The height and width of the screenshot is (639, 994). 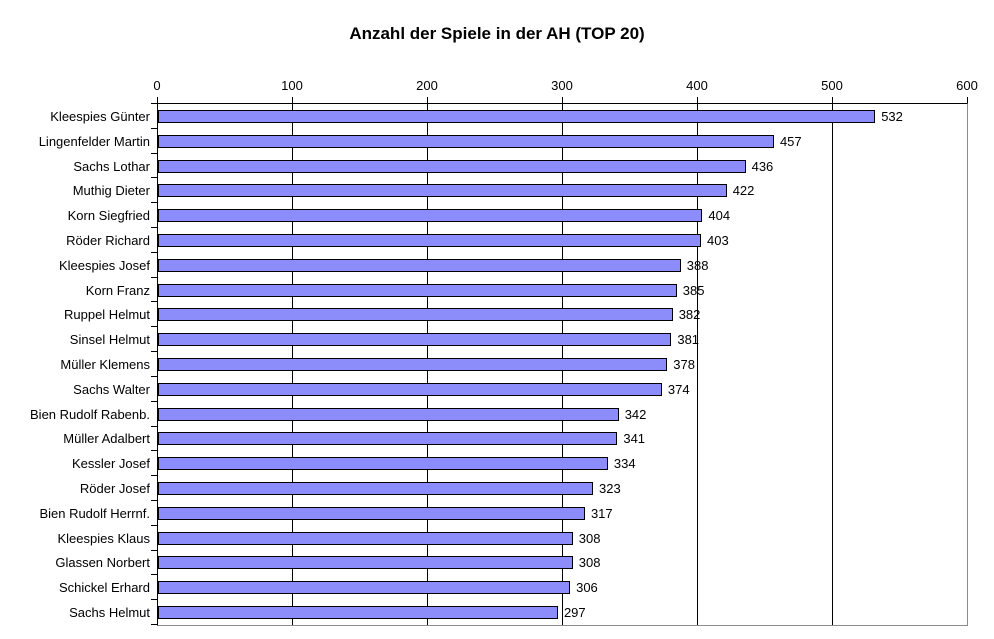 What do you see at coordinates (601, 513) in the screenshot?
I see `value-label: 317` at bounding box center [601, 513].